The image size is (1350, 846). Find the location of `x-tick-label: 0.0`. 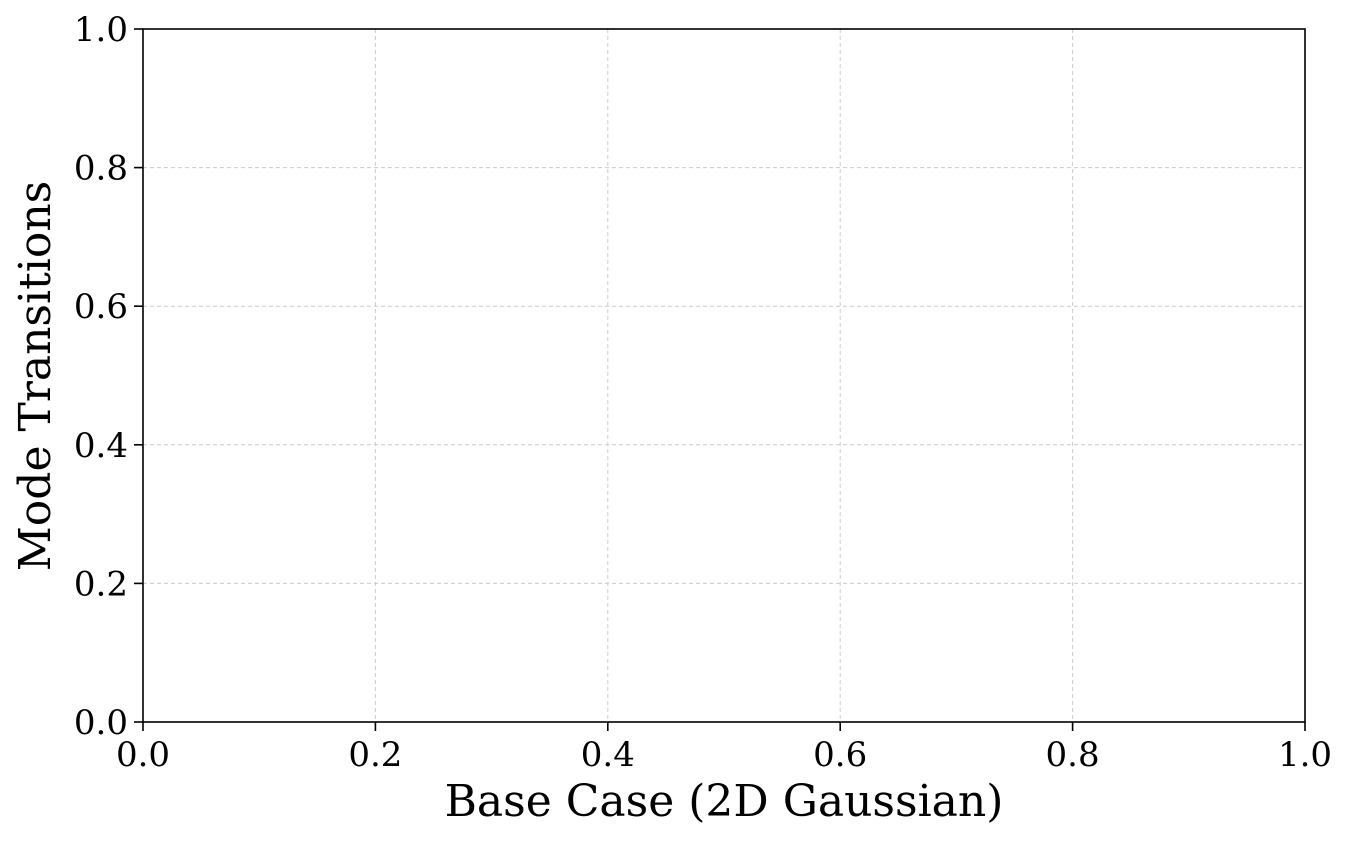

x-tick-label: 0.0 is located at coordinates (143, 755).